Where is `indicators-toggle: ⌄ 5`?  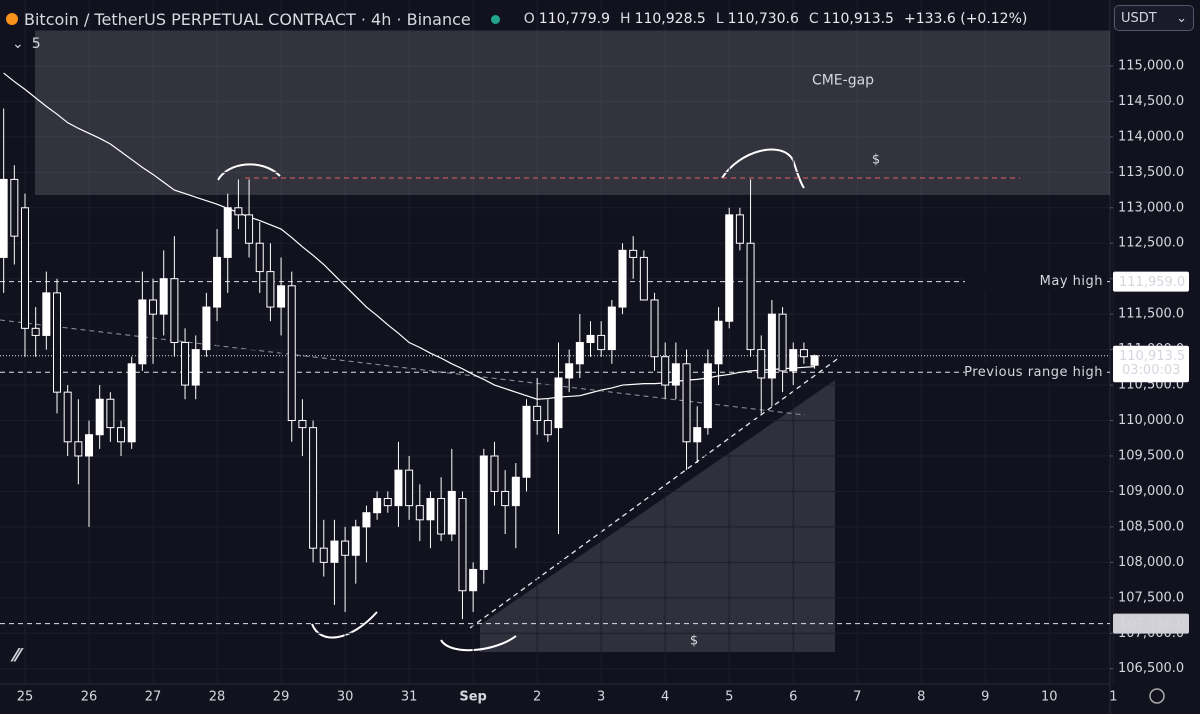 indicators-toggle: ⌄ 5 is located at coordinates (26, 44).